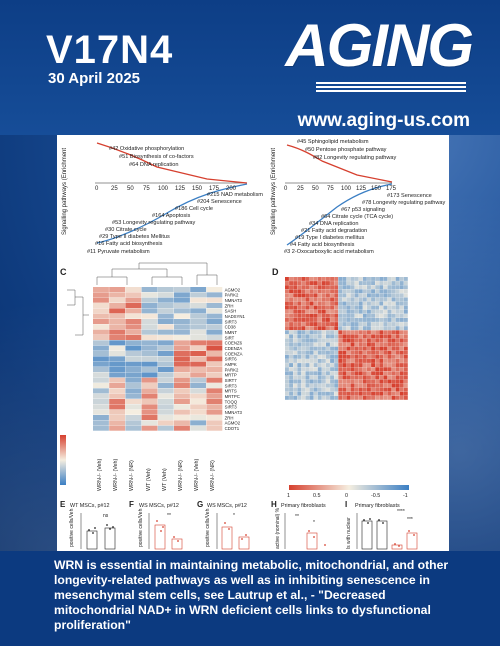  Describe the element at coordinates (383, 120) in the screenshot. I see `journal-url: www.aging-us.com` at that location.